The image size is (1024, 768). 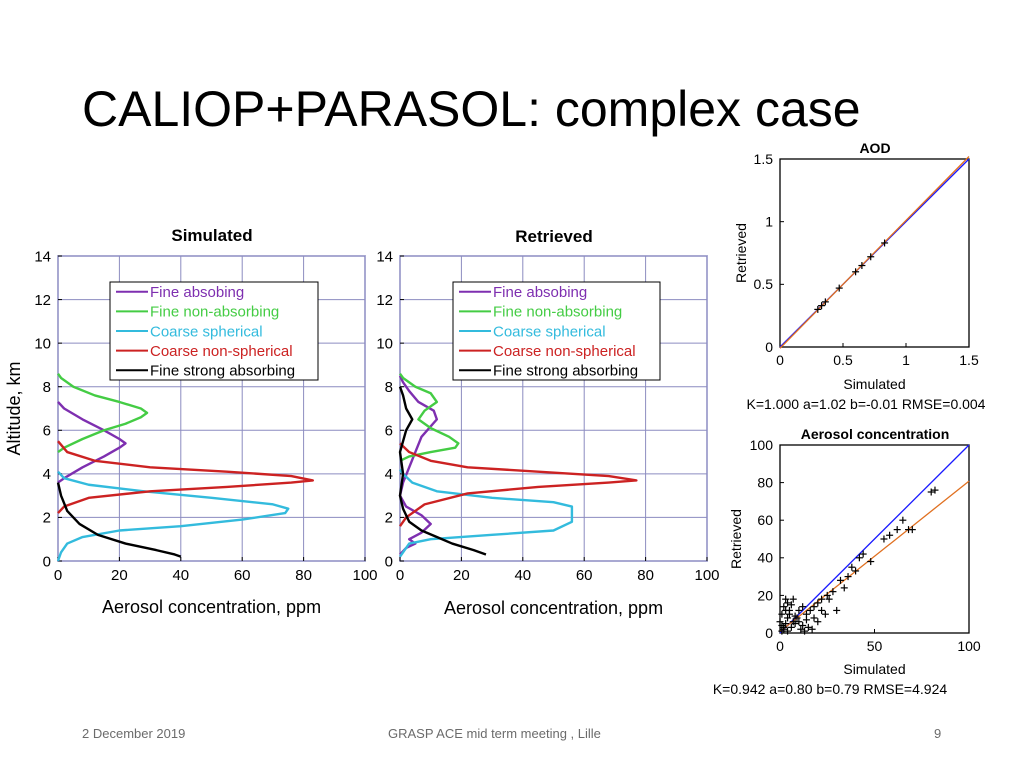 I want to click on y-tick-label: 6, so click(x=389, y=431).